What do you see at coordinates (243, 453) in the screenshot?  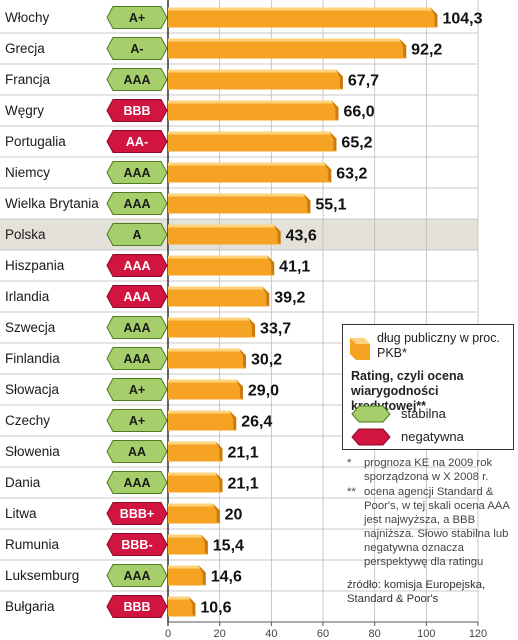 I see `value-label: 21,1` at bounding box center [243, 453].